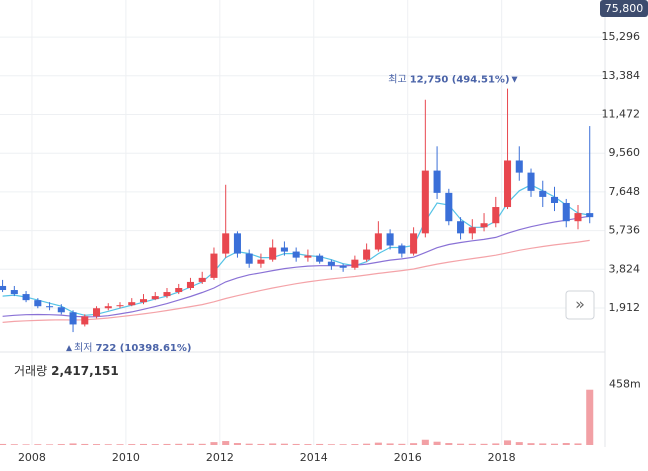 Image resolution: width=648 pixels, height=471 pixels. Describe the element at coordinates (514, 79) in the screenshot. I see `max-marker` at that location.